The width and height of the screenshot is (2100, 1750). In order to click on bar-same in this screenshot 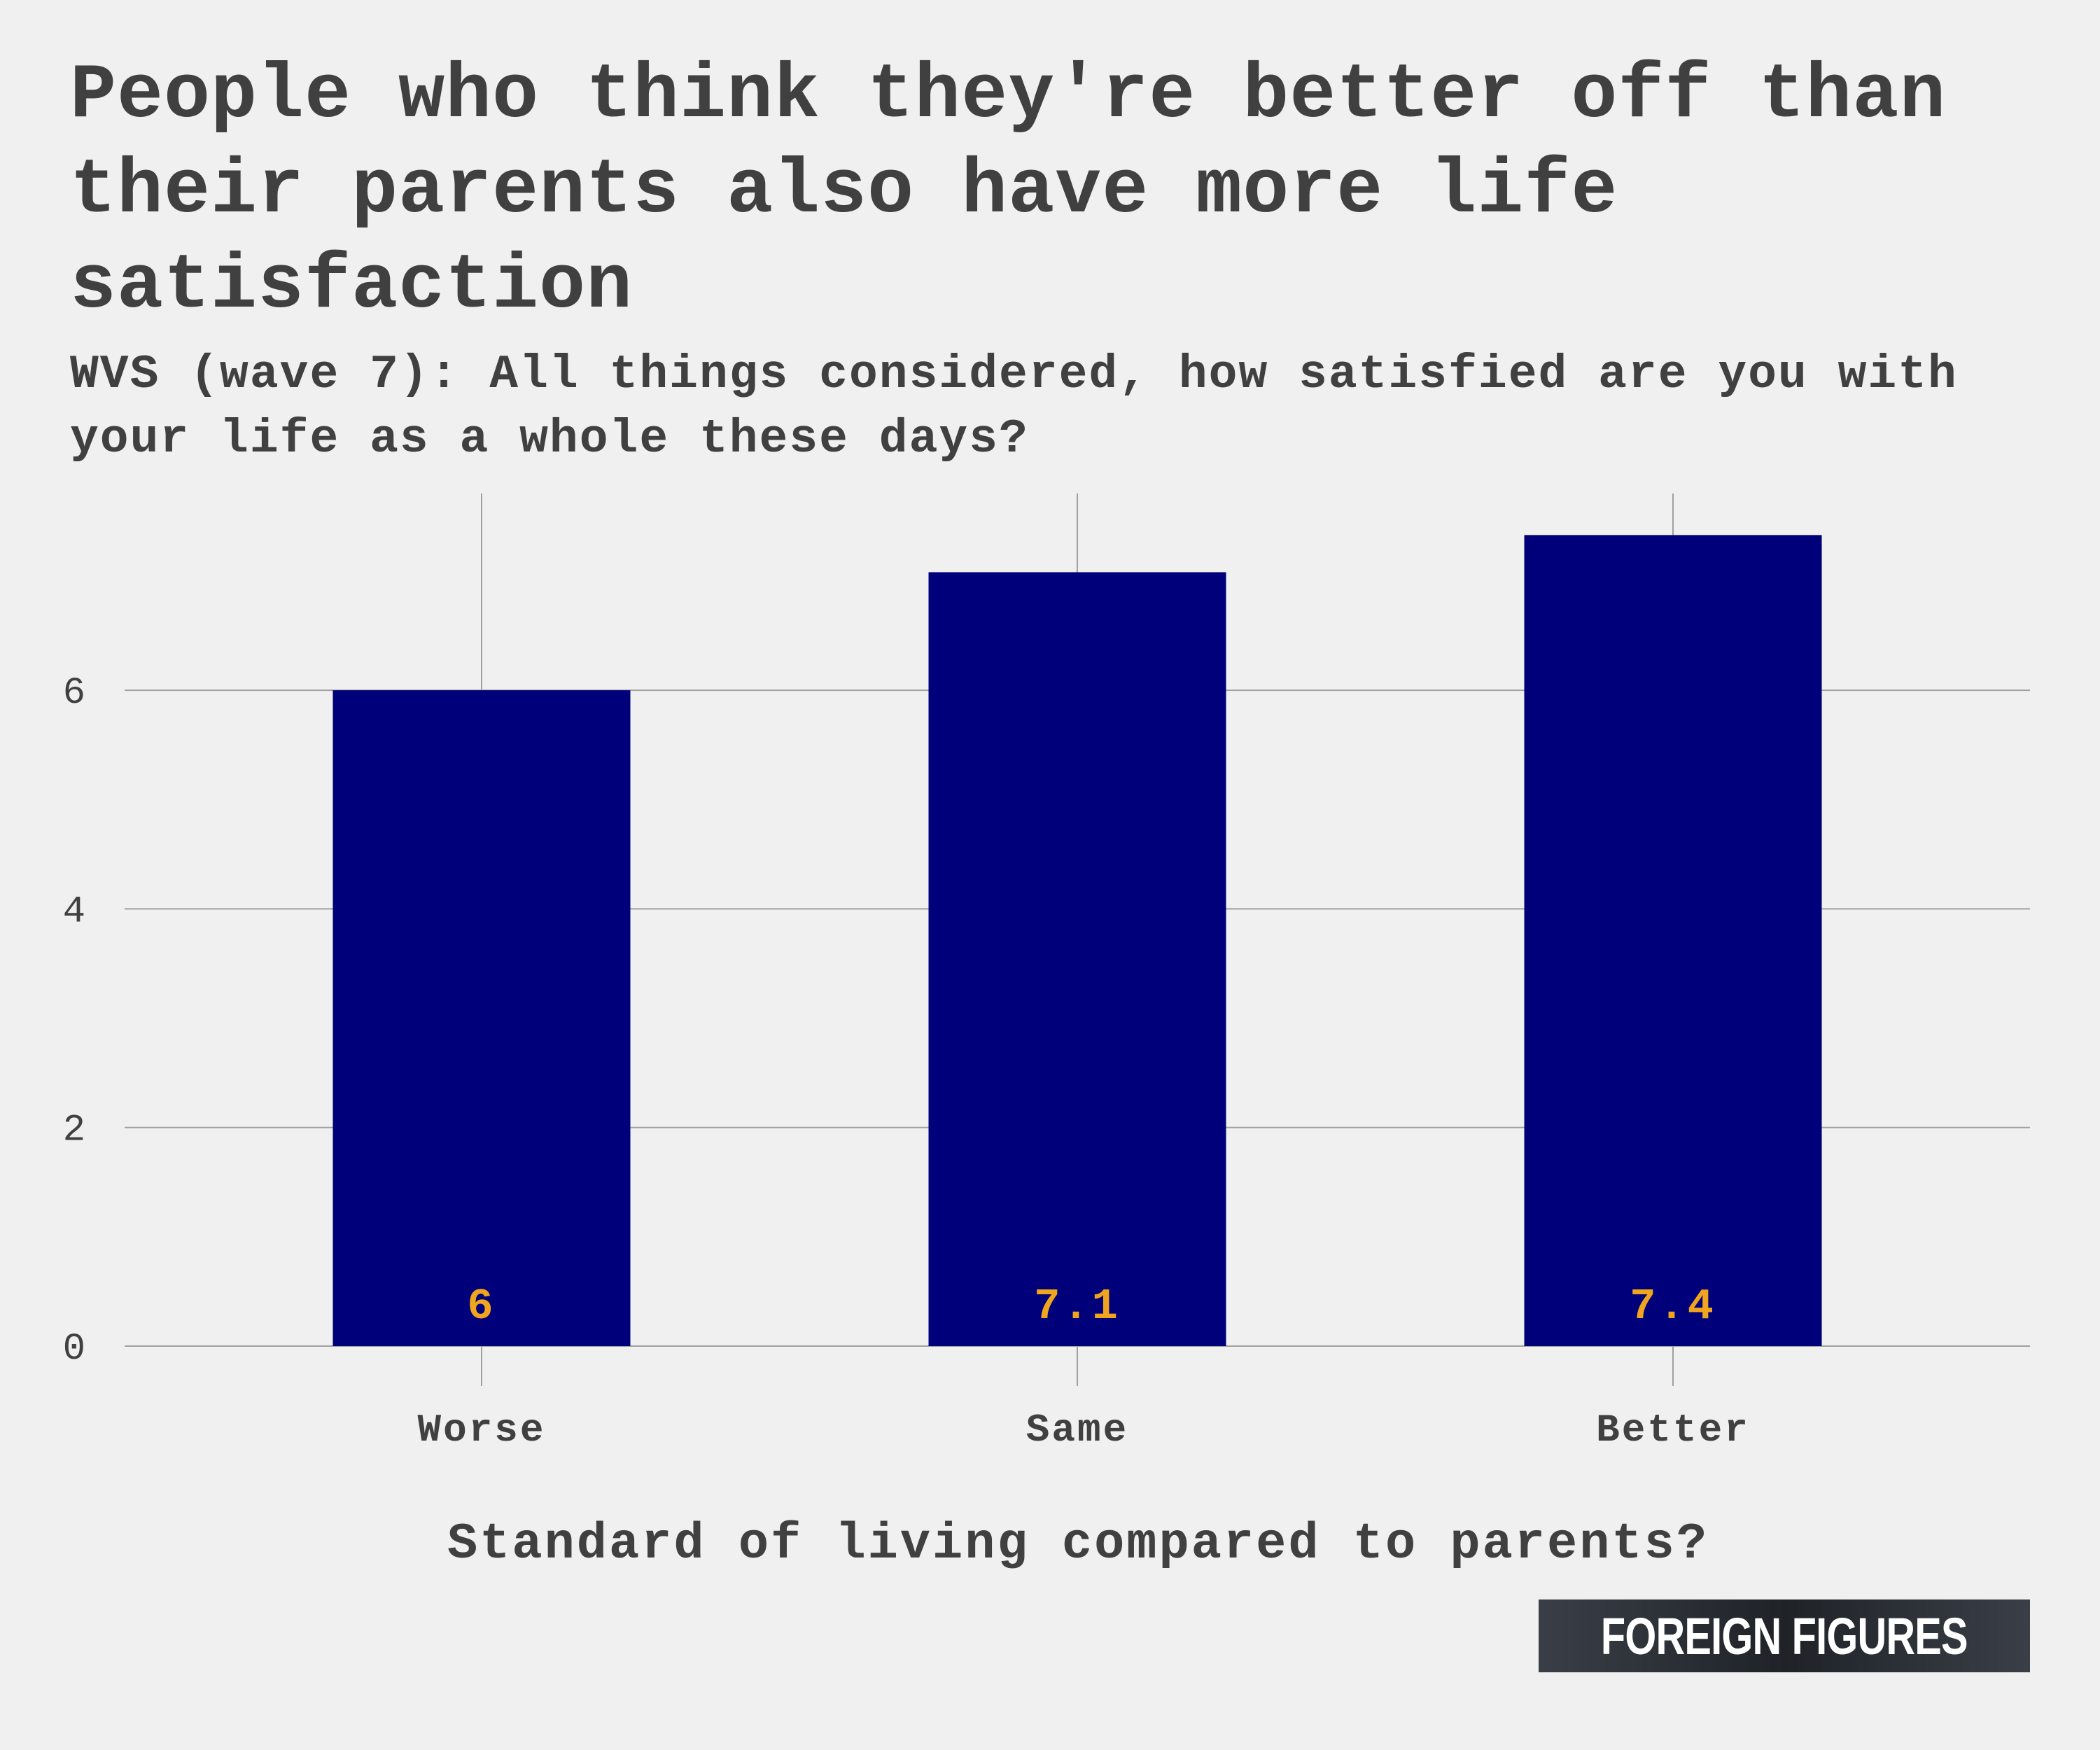, I will do `click(1077, 959)`.